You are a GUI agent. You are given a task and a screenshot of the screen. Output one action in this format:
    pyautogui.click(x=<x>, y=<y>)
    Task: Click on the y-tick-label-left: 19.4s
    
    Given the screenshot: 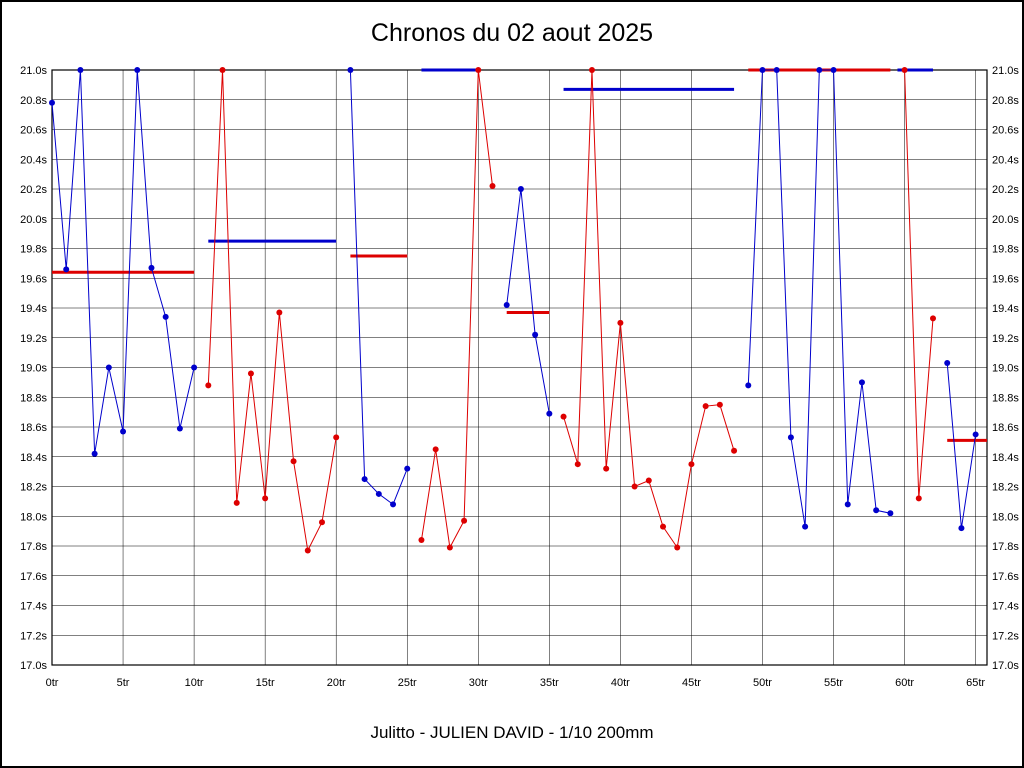 What is the action you would take?
    pyautogui.click(x=33, y=309)
    